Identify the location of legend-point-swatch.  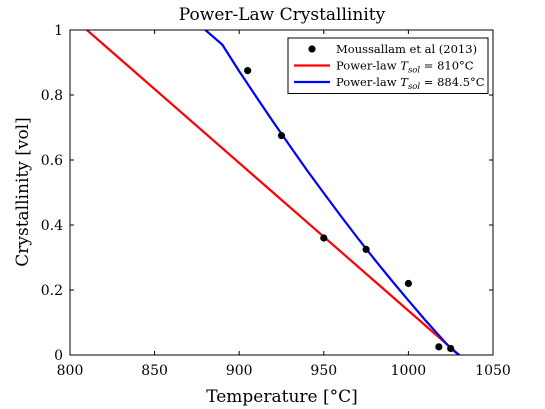
(312, 49).